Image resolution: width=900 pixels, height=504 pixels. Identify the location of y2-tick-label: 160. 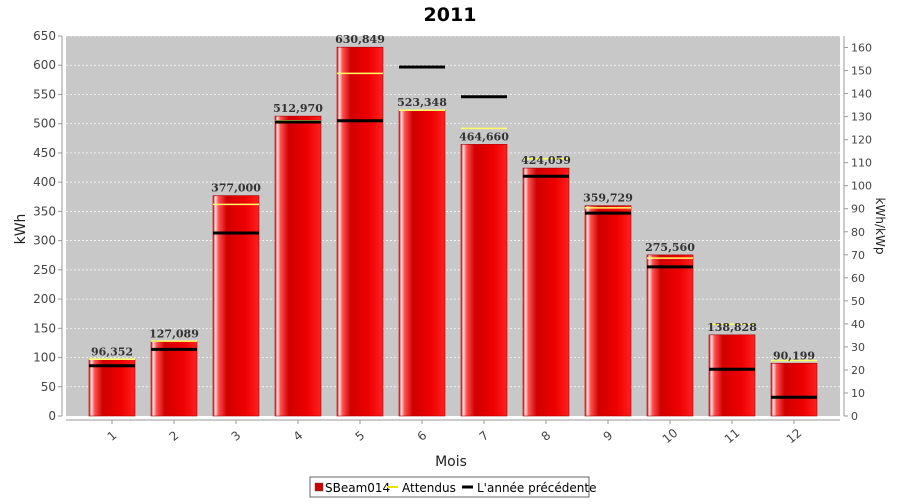
(861, 48).